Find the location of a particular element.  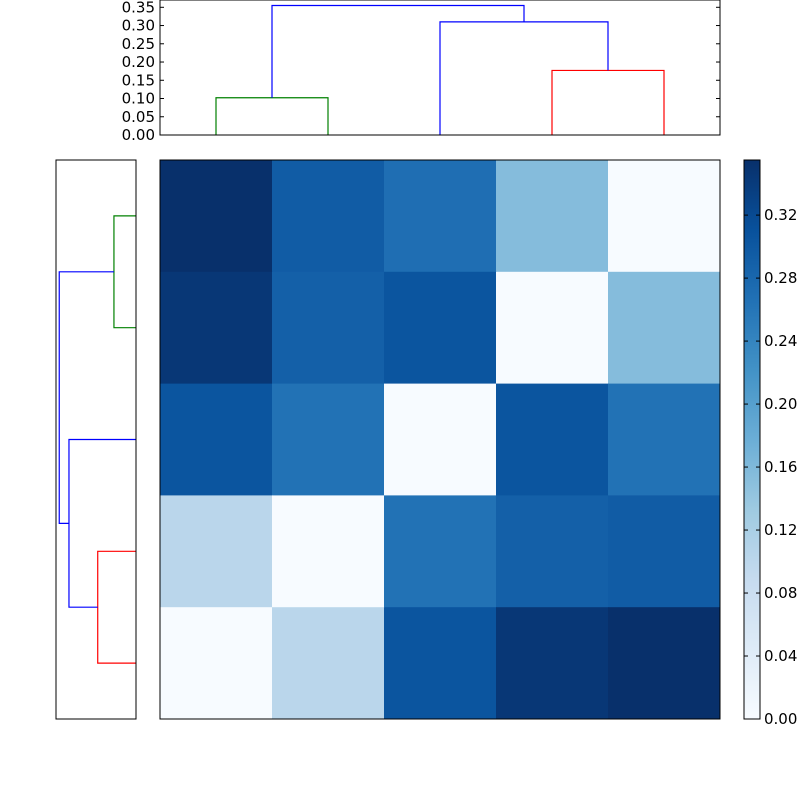

colorbar-tick-label: 0.12 is located at coordinates (780, 530).